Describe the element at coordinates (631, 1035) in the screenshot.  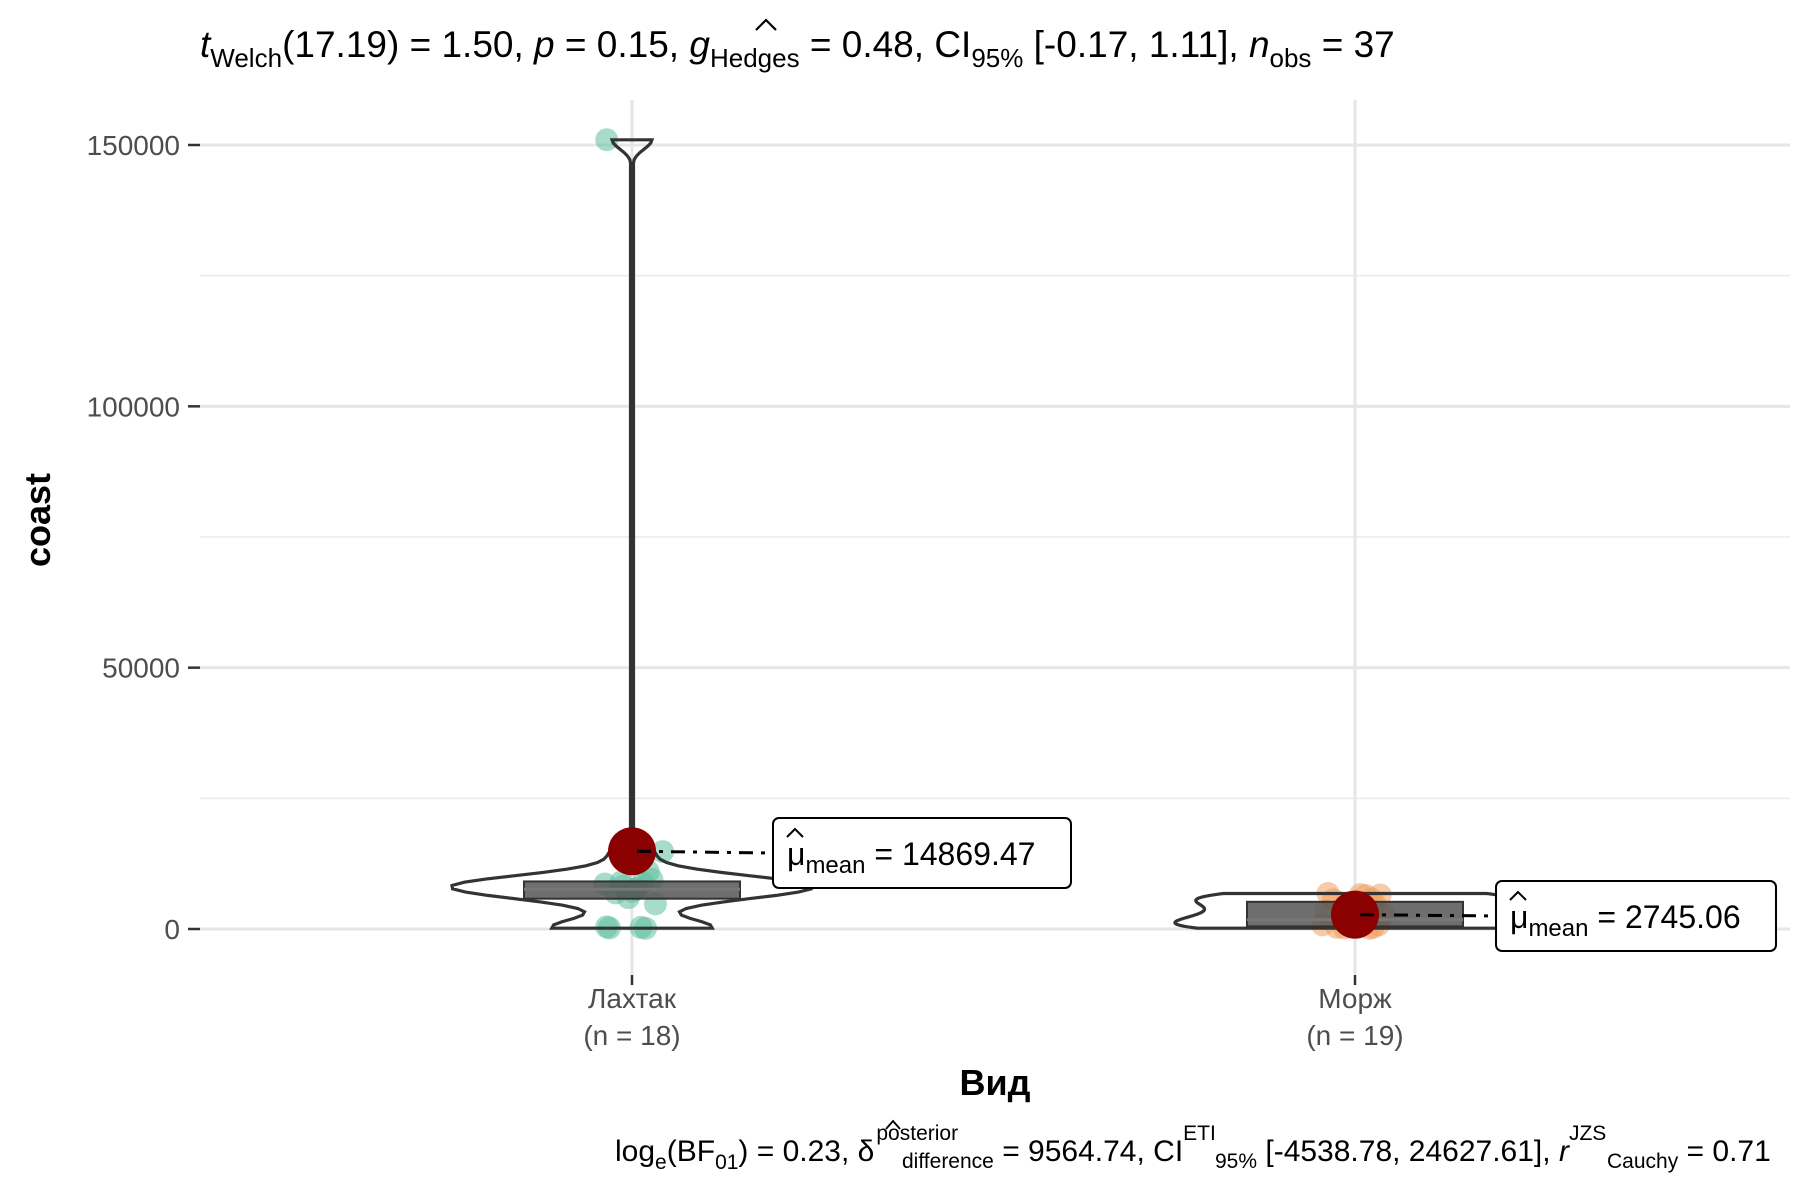
I see `x-tick-n-label: (n = 18)` at that location.